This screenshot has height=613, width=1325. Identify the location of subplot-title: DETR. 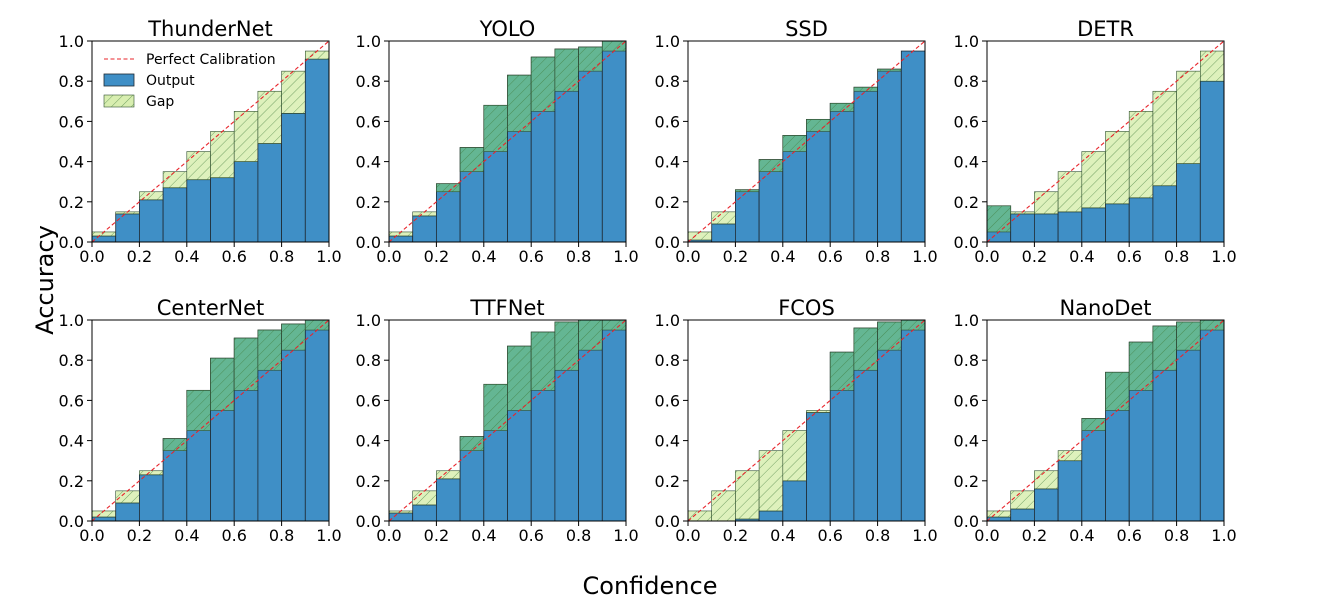
(1105, 29).